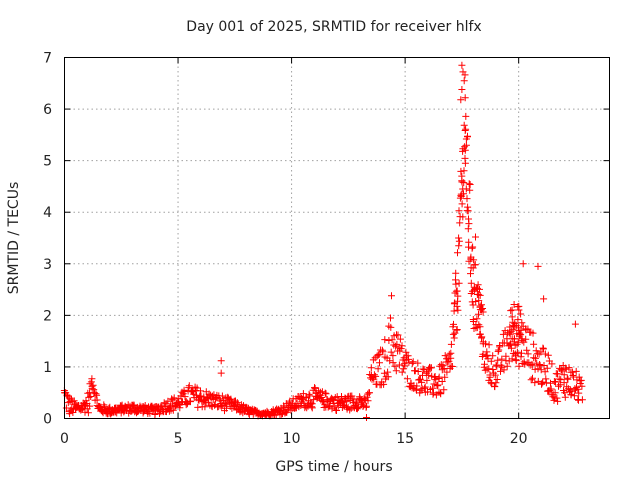  What do you see at coordinates (333, 467) in the screenshot?
I see `x-axis-title: GPS time / hours` at bounding box center [333, 467].